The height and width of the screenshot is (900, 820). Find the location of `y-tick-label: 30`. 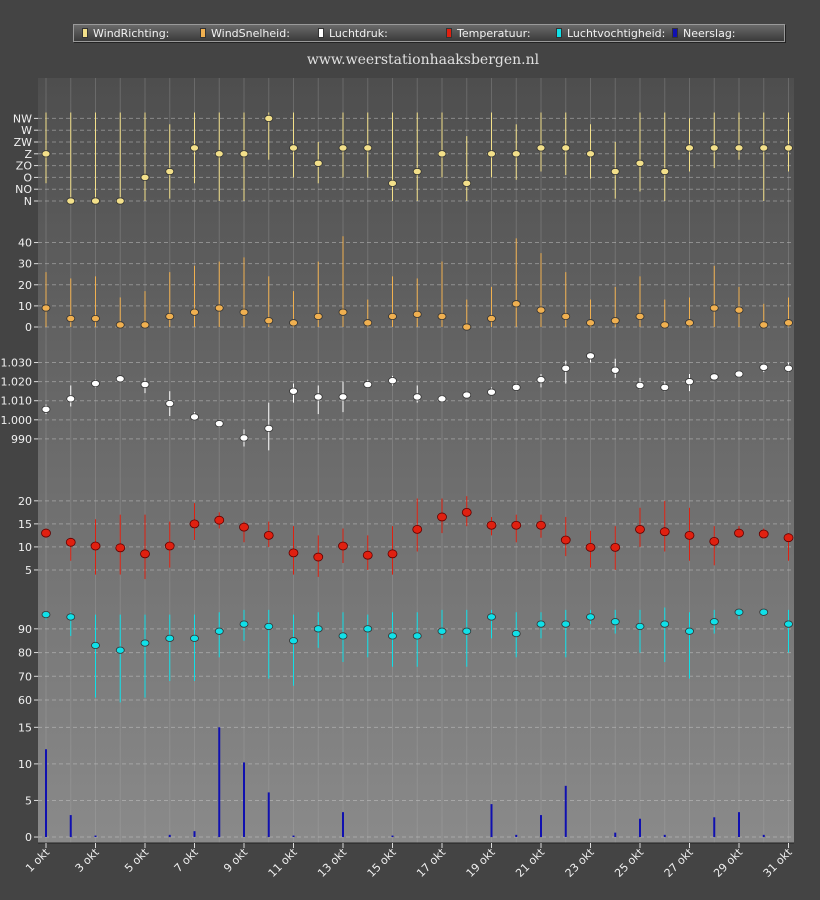

y-tick-label: 30 is located at coordinates (25, 264).